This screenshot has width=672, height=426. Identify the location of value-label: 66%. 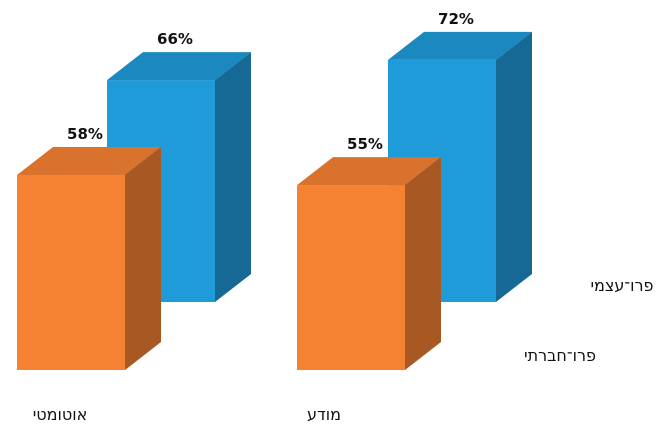
(175, 39).